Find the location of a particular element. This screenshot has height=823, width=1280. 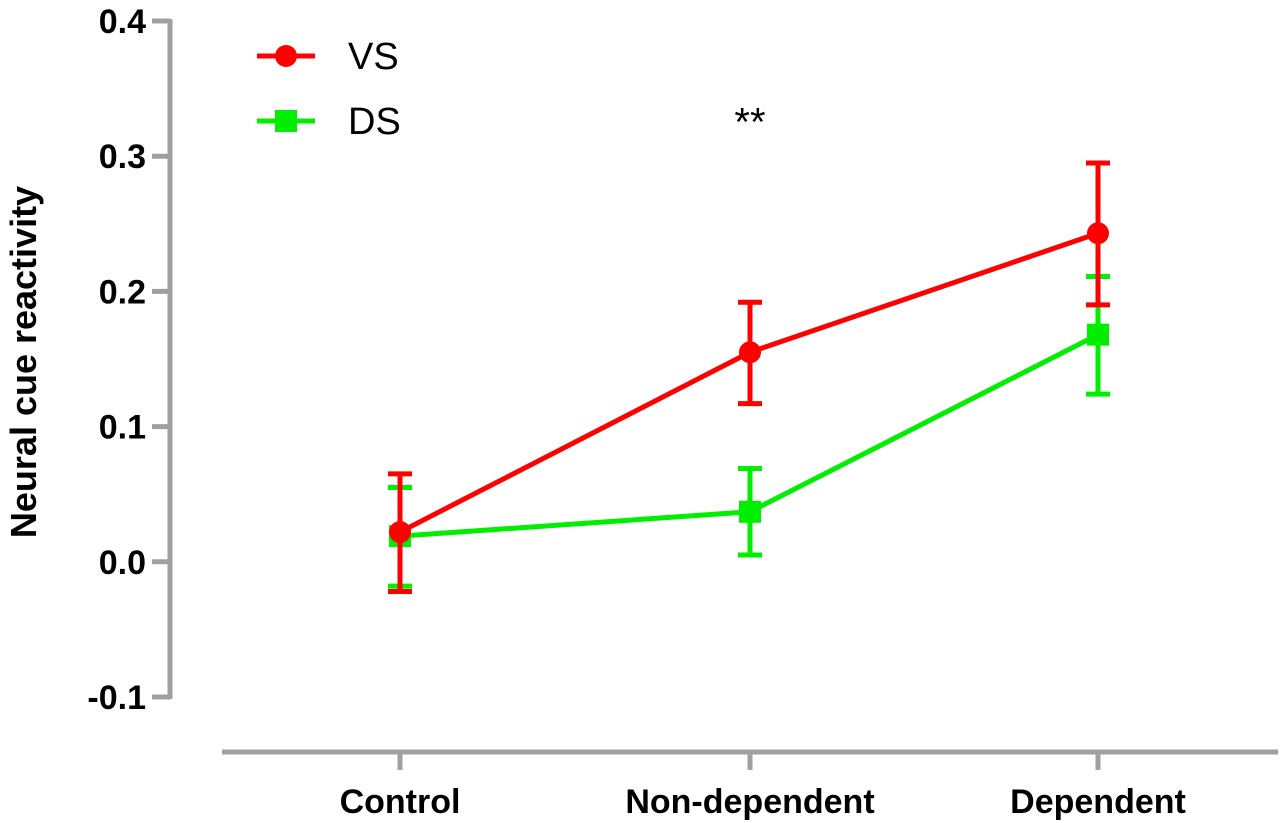

y-tick-label: 0.0 is located at coordinates (122, 563).